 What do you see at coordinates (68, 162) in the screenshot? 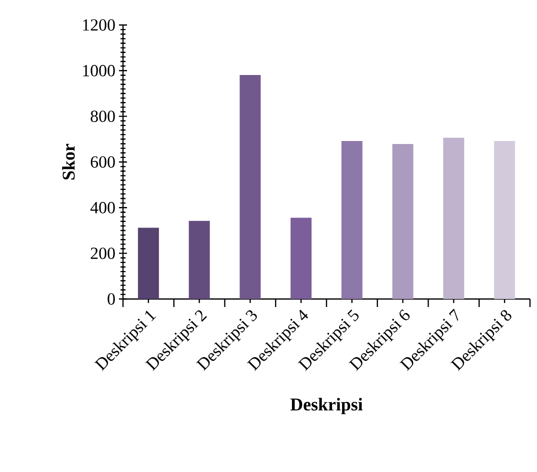
I see `y-axis-title: Skor` at bounding box center [68, 162].